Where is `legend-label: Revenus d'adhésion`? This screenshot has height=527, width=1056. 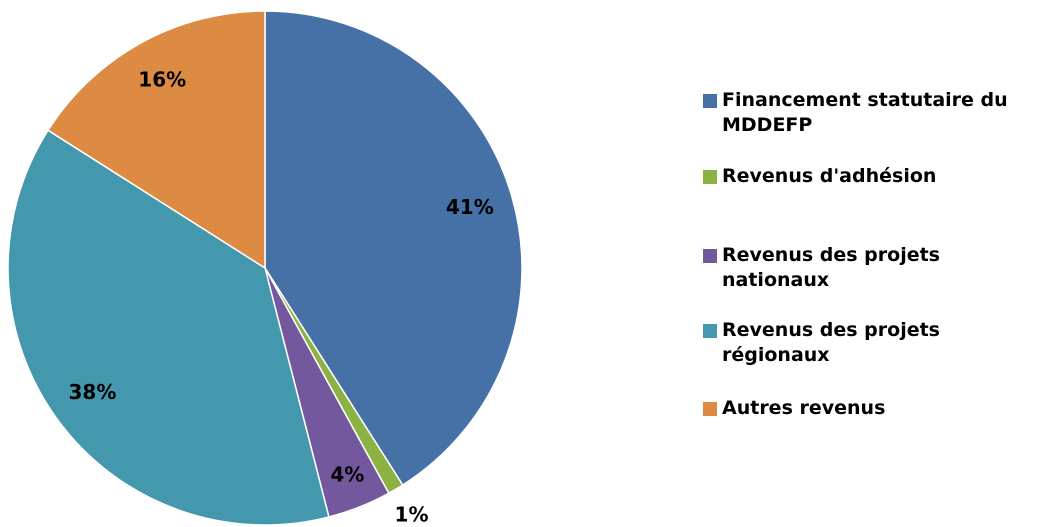
legend-label: Revenus d'adhésion is located at coordinates (829, 176).